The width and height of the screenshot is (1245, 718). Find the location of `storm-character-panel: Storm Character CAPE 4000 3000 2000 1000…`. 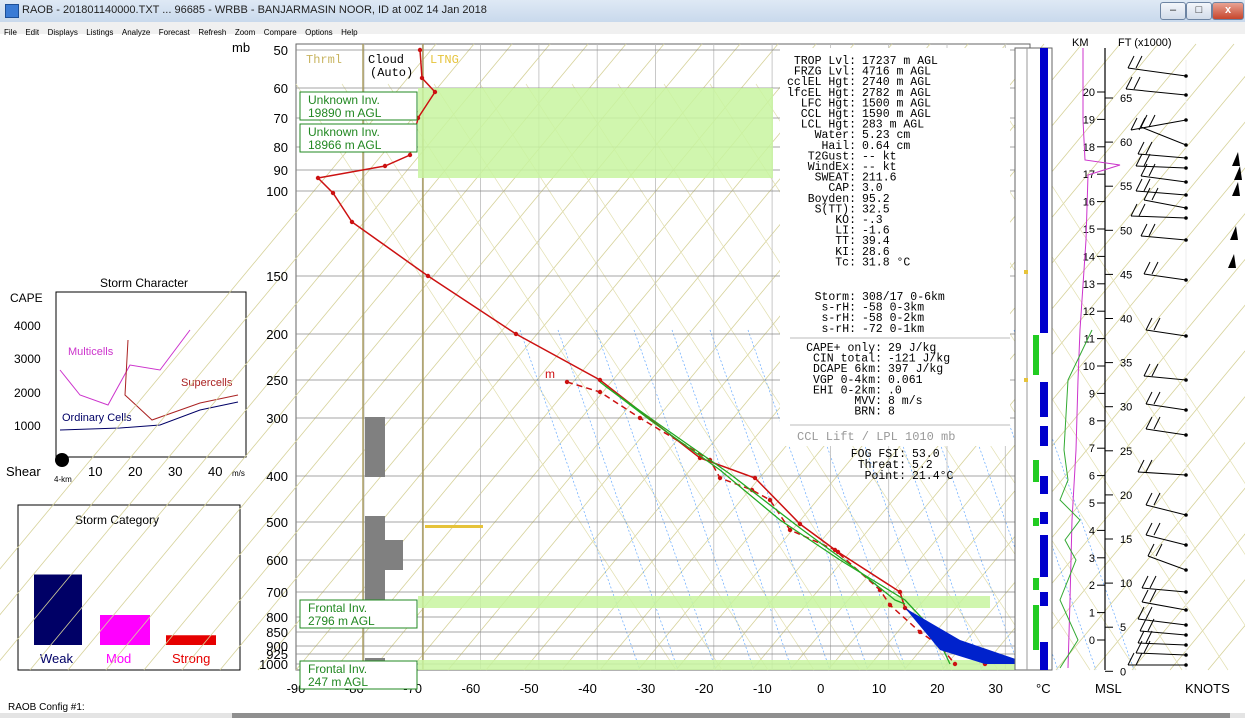

storm-character-panel: Storm Character CAPE 4000 3000 2000 1000… is located at coordinates (126, 380).